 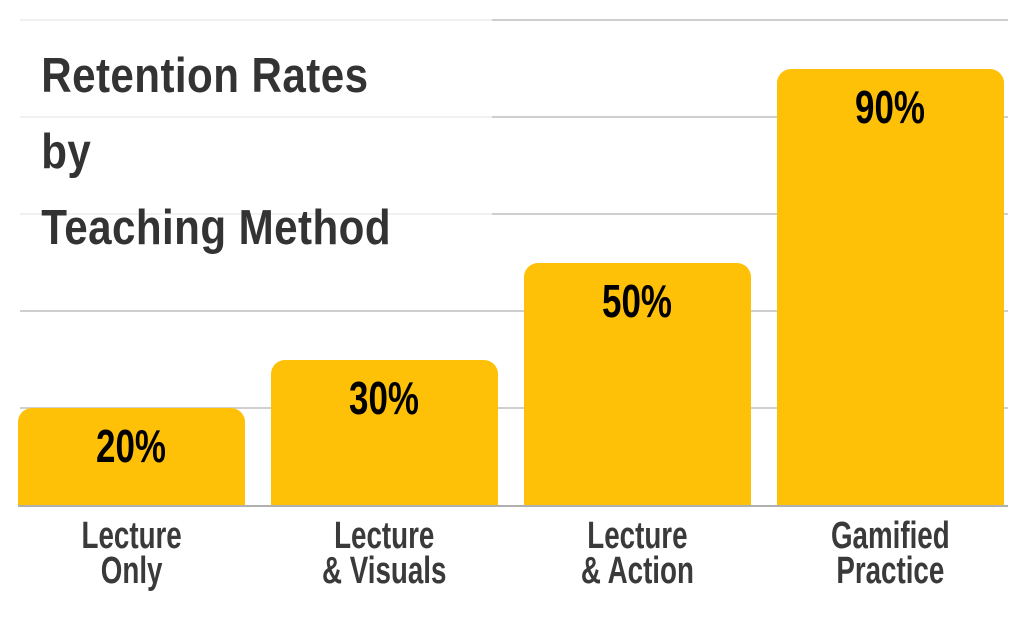 I want to click on bar-value-label: 20%, so click(x=131, y=446).